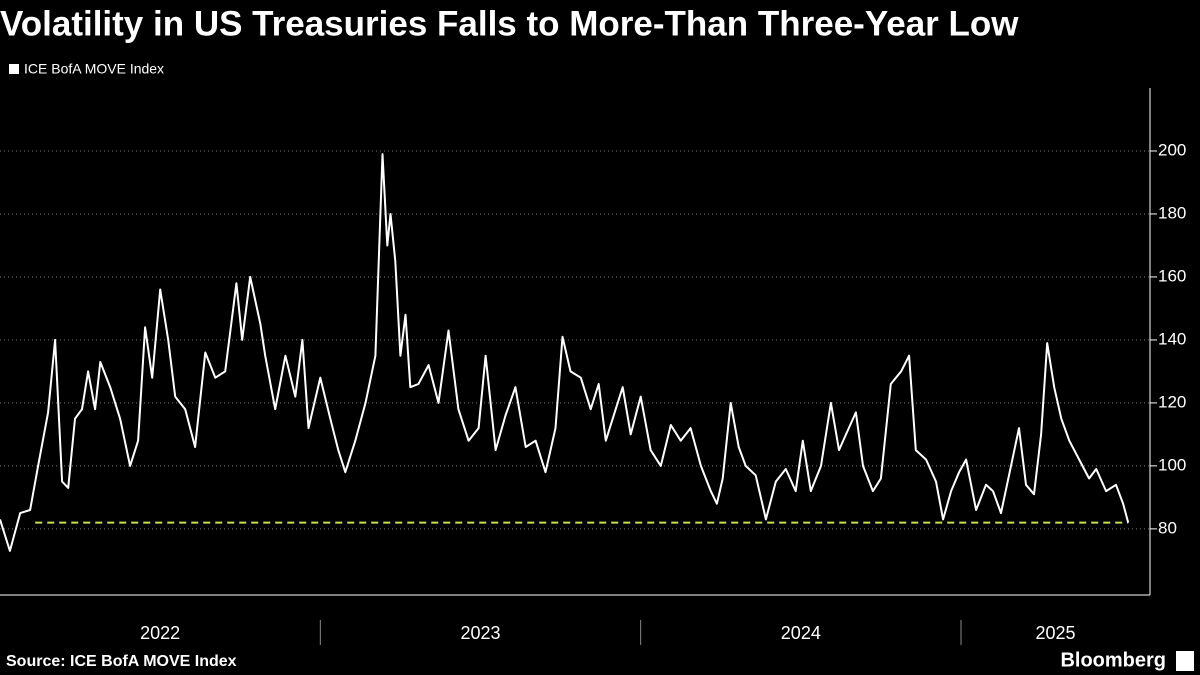 The width and height of the screenshot is (1200, 675). Describe the element at coordinates (1167, 527) in the screenshot. I see `y-tick-label: 80` at that location.